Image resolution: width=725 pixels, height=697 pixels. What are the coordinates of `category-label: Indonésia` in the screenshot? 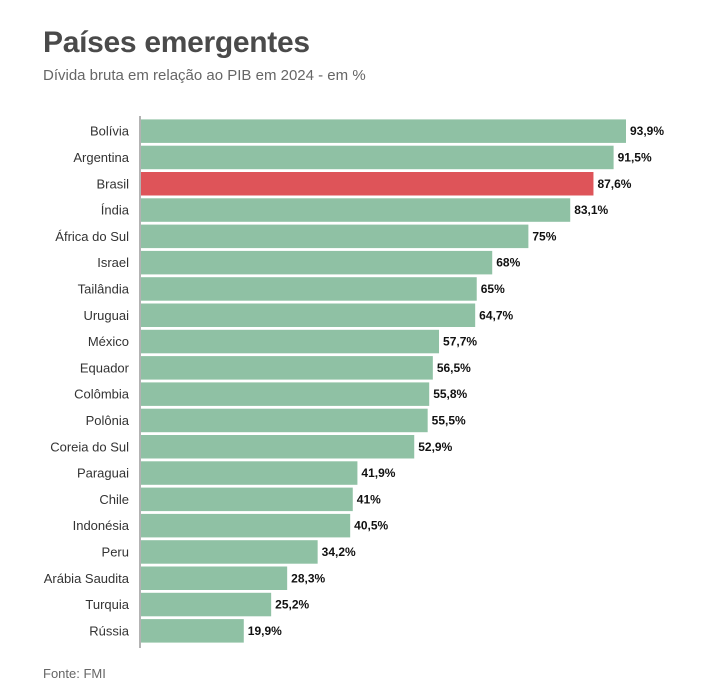 It's located at (101, 525).